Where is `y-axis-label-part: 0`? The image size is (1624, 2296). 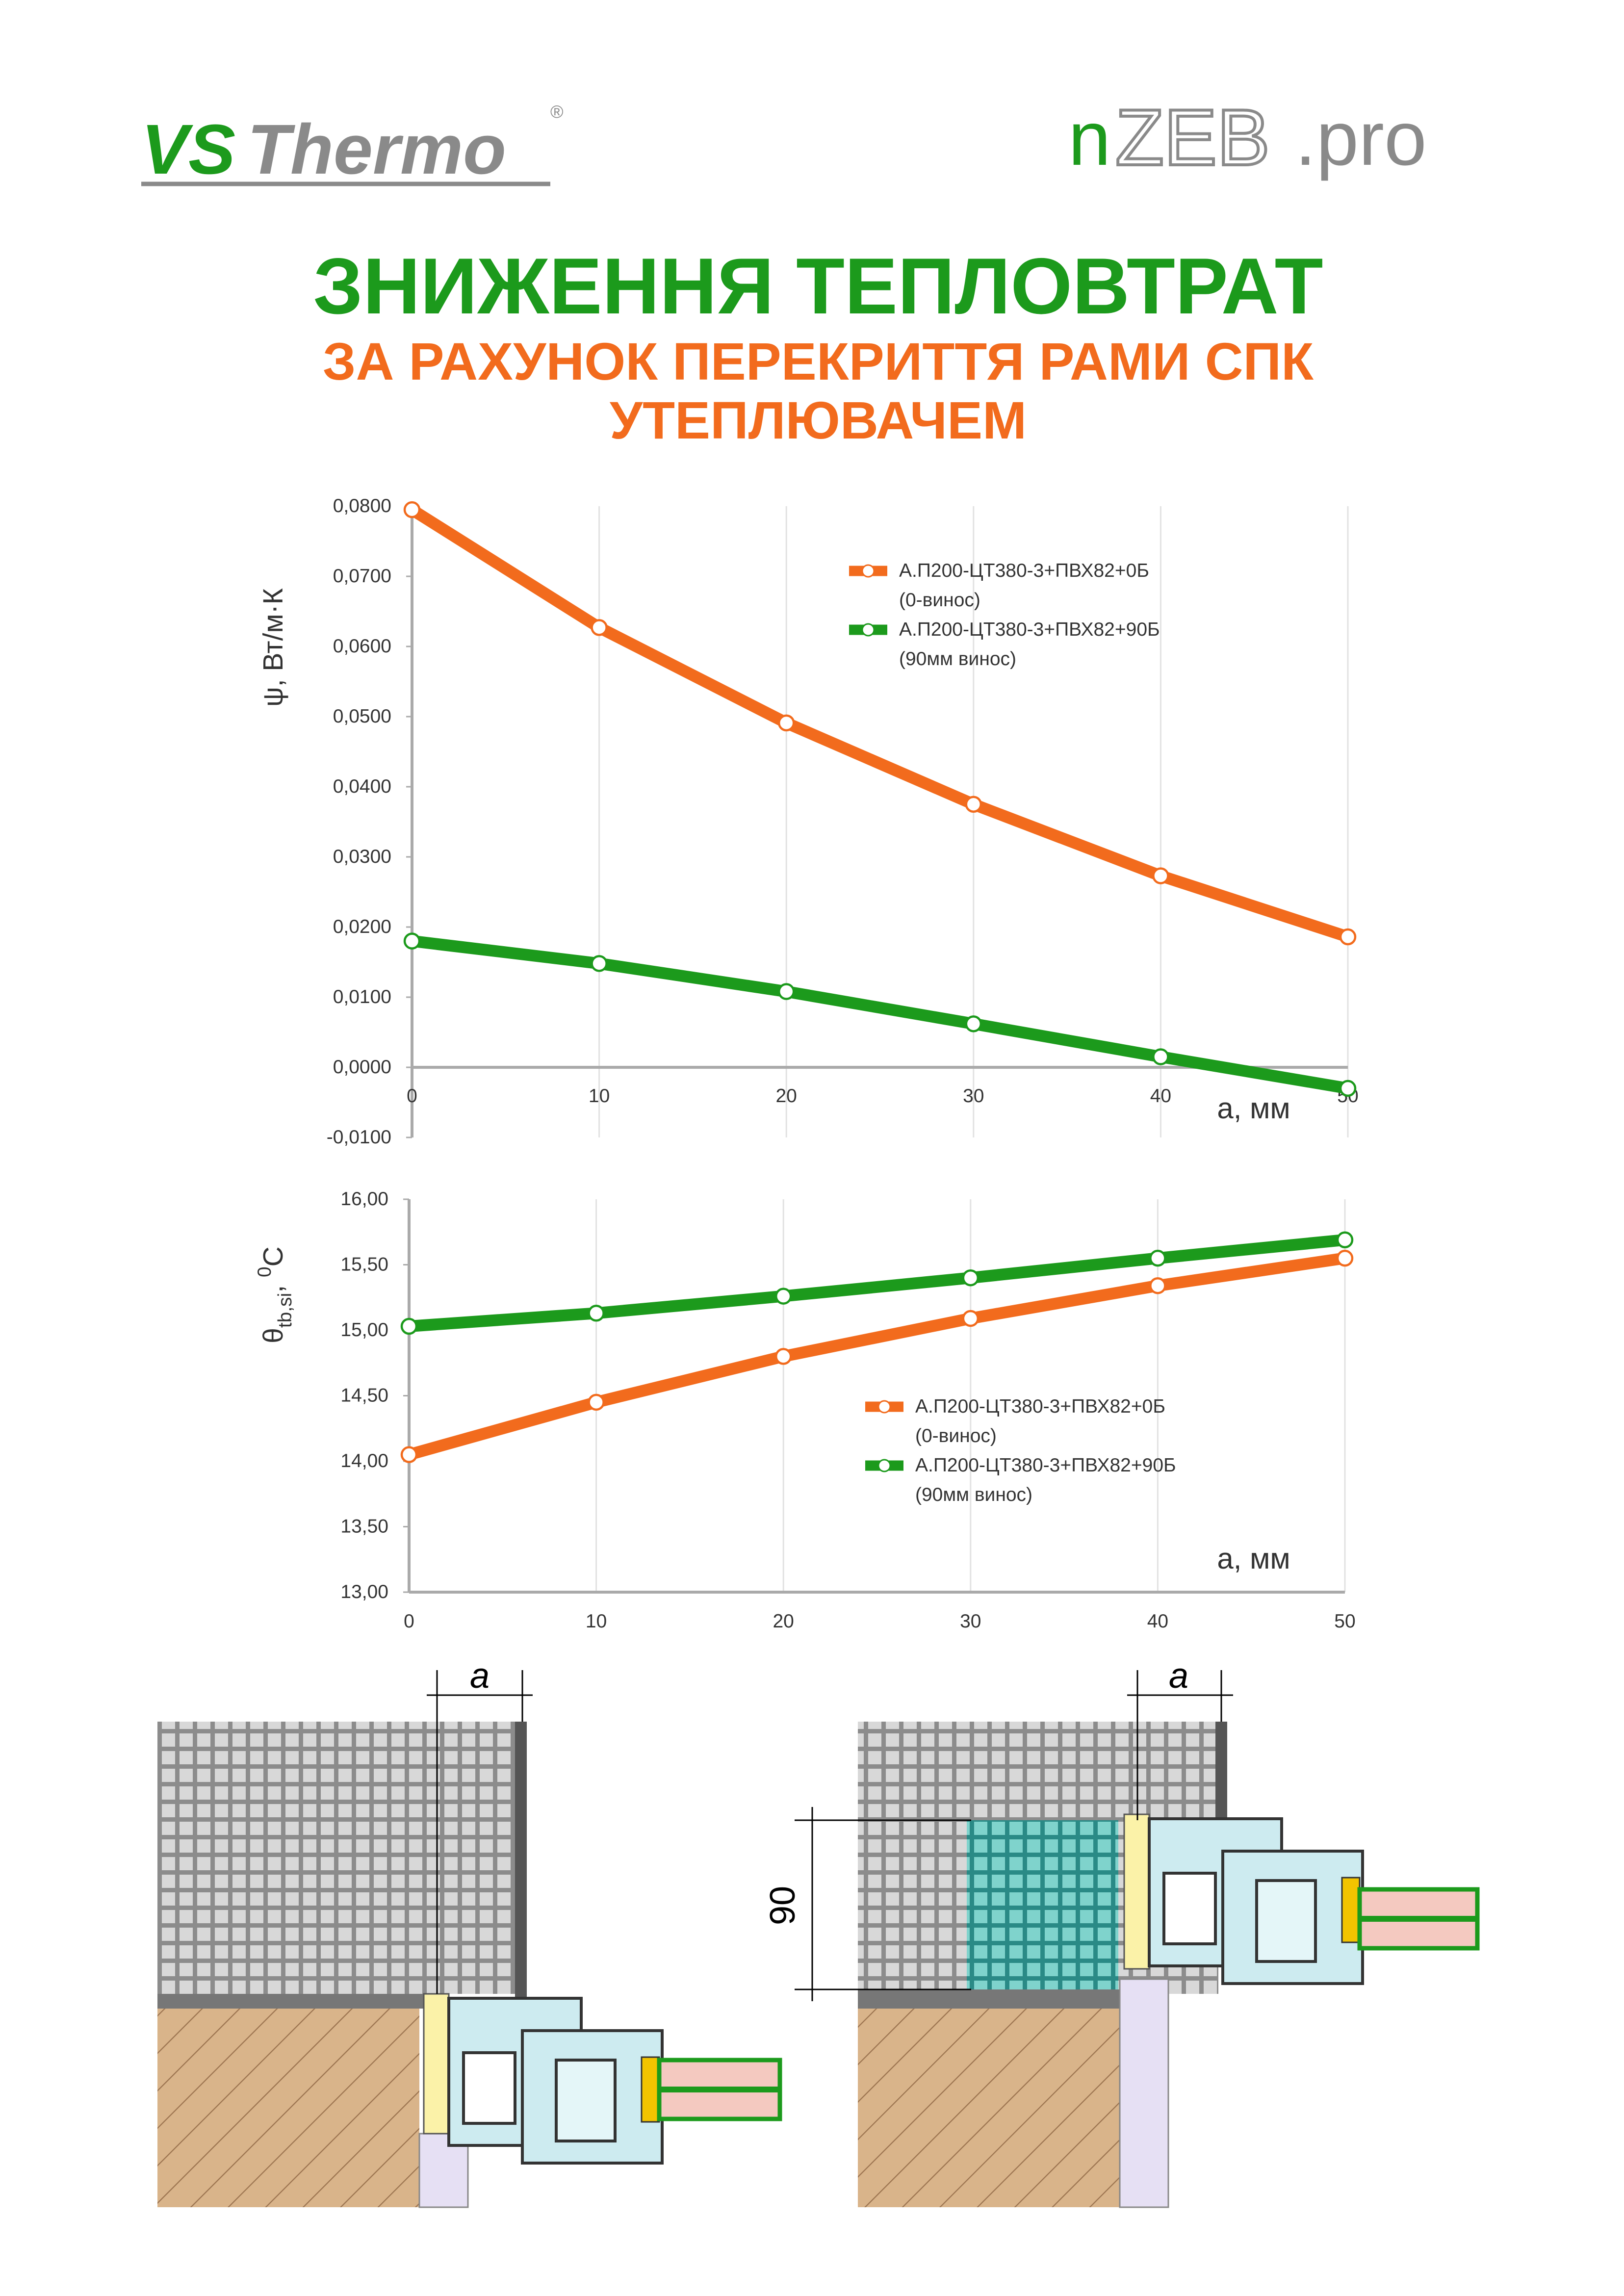 y-axis-label-part: 0 is located at coordinates (264, 1272).